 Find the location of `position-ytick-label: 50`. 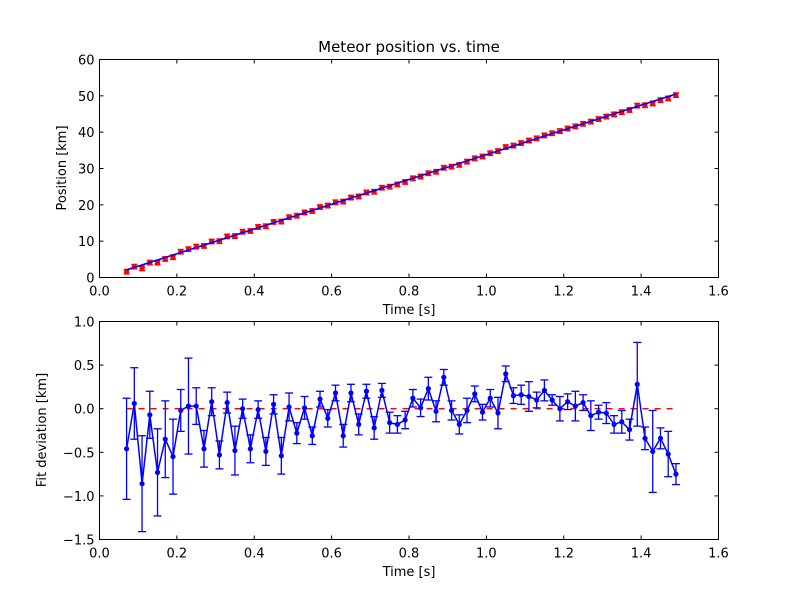

position-ytick-label: 50 is located at coordinates (86, 97).